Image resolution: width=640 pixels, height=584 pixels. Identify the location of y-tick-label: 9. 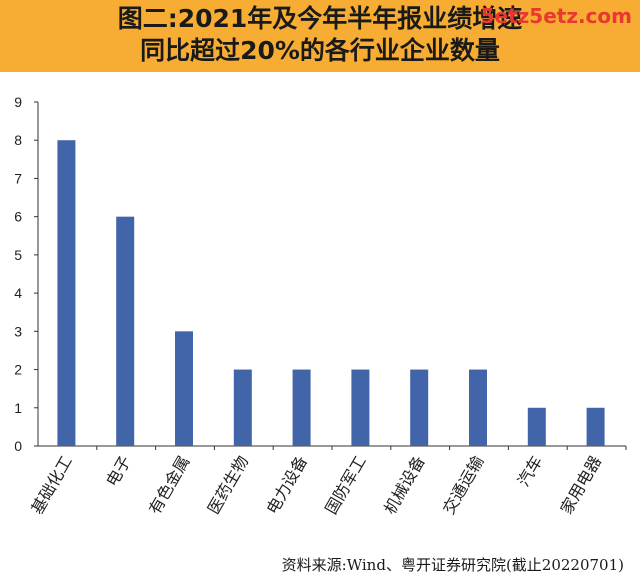
(18, 102).